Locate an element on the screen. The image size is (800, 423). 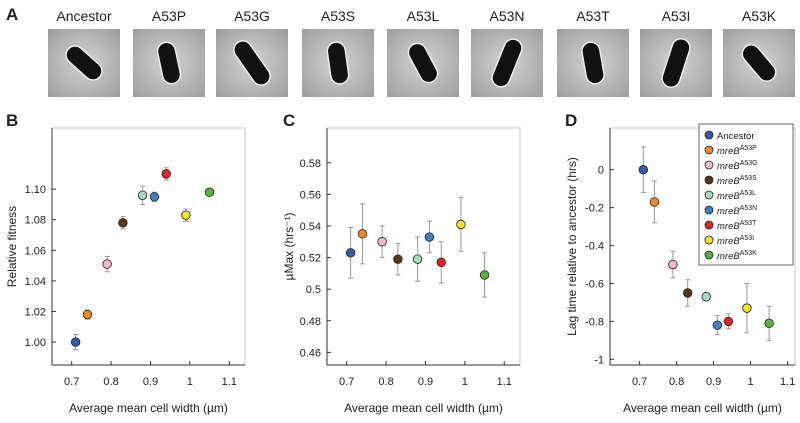
legend-name: Ancestor is located at coordinates (736, 136).